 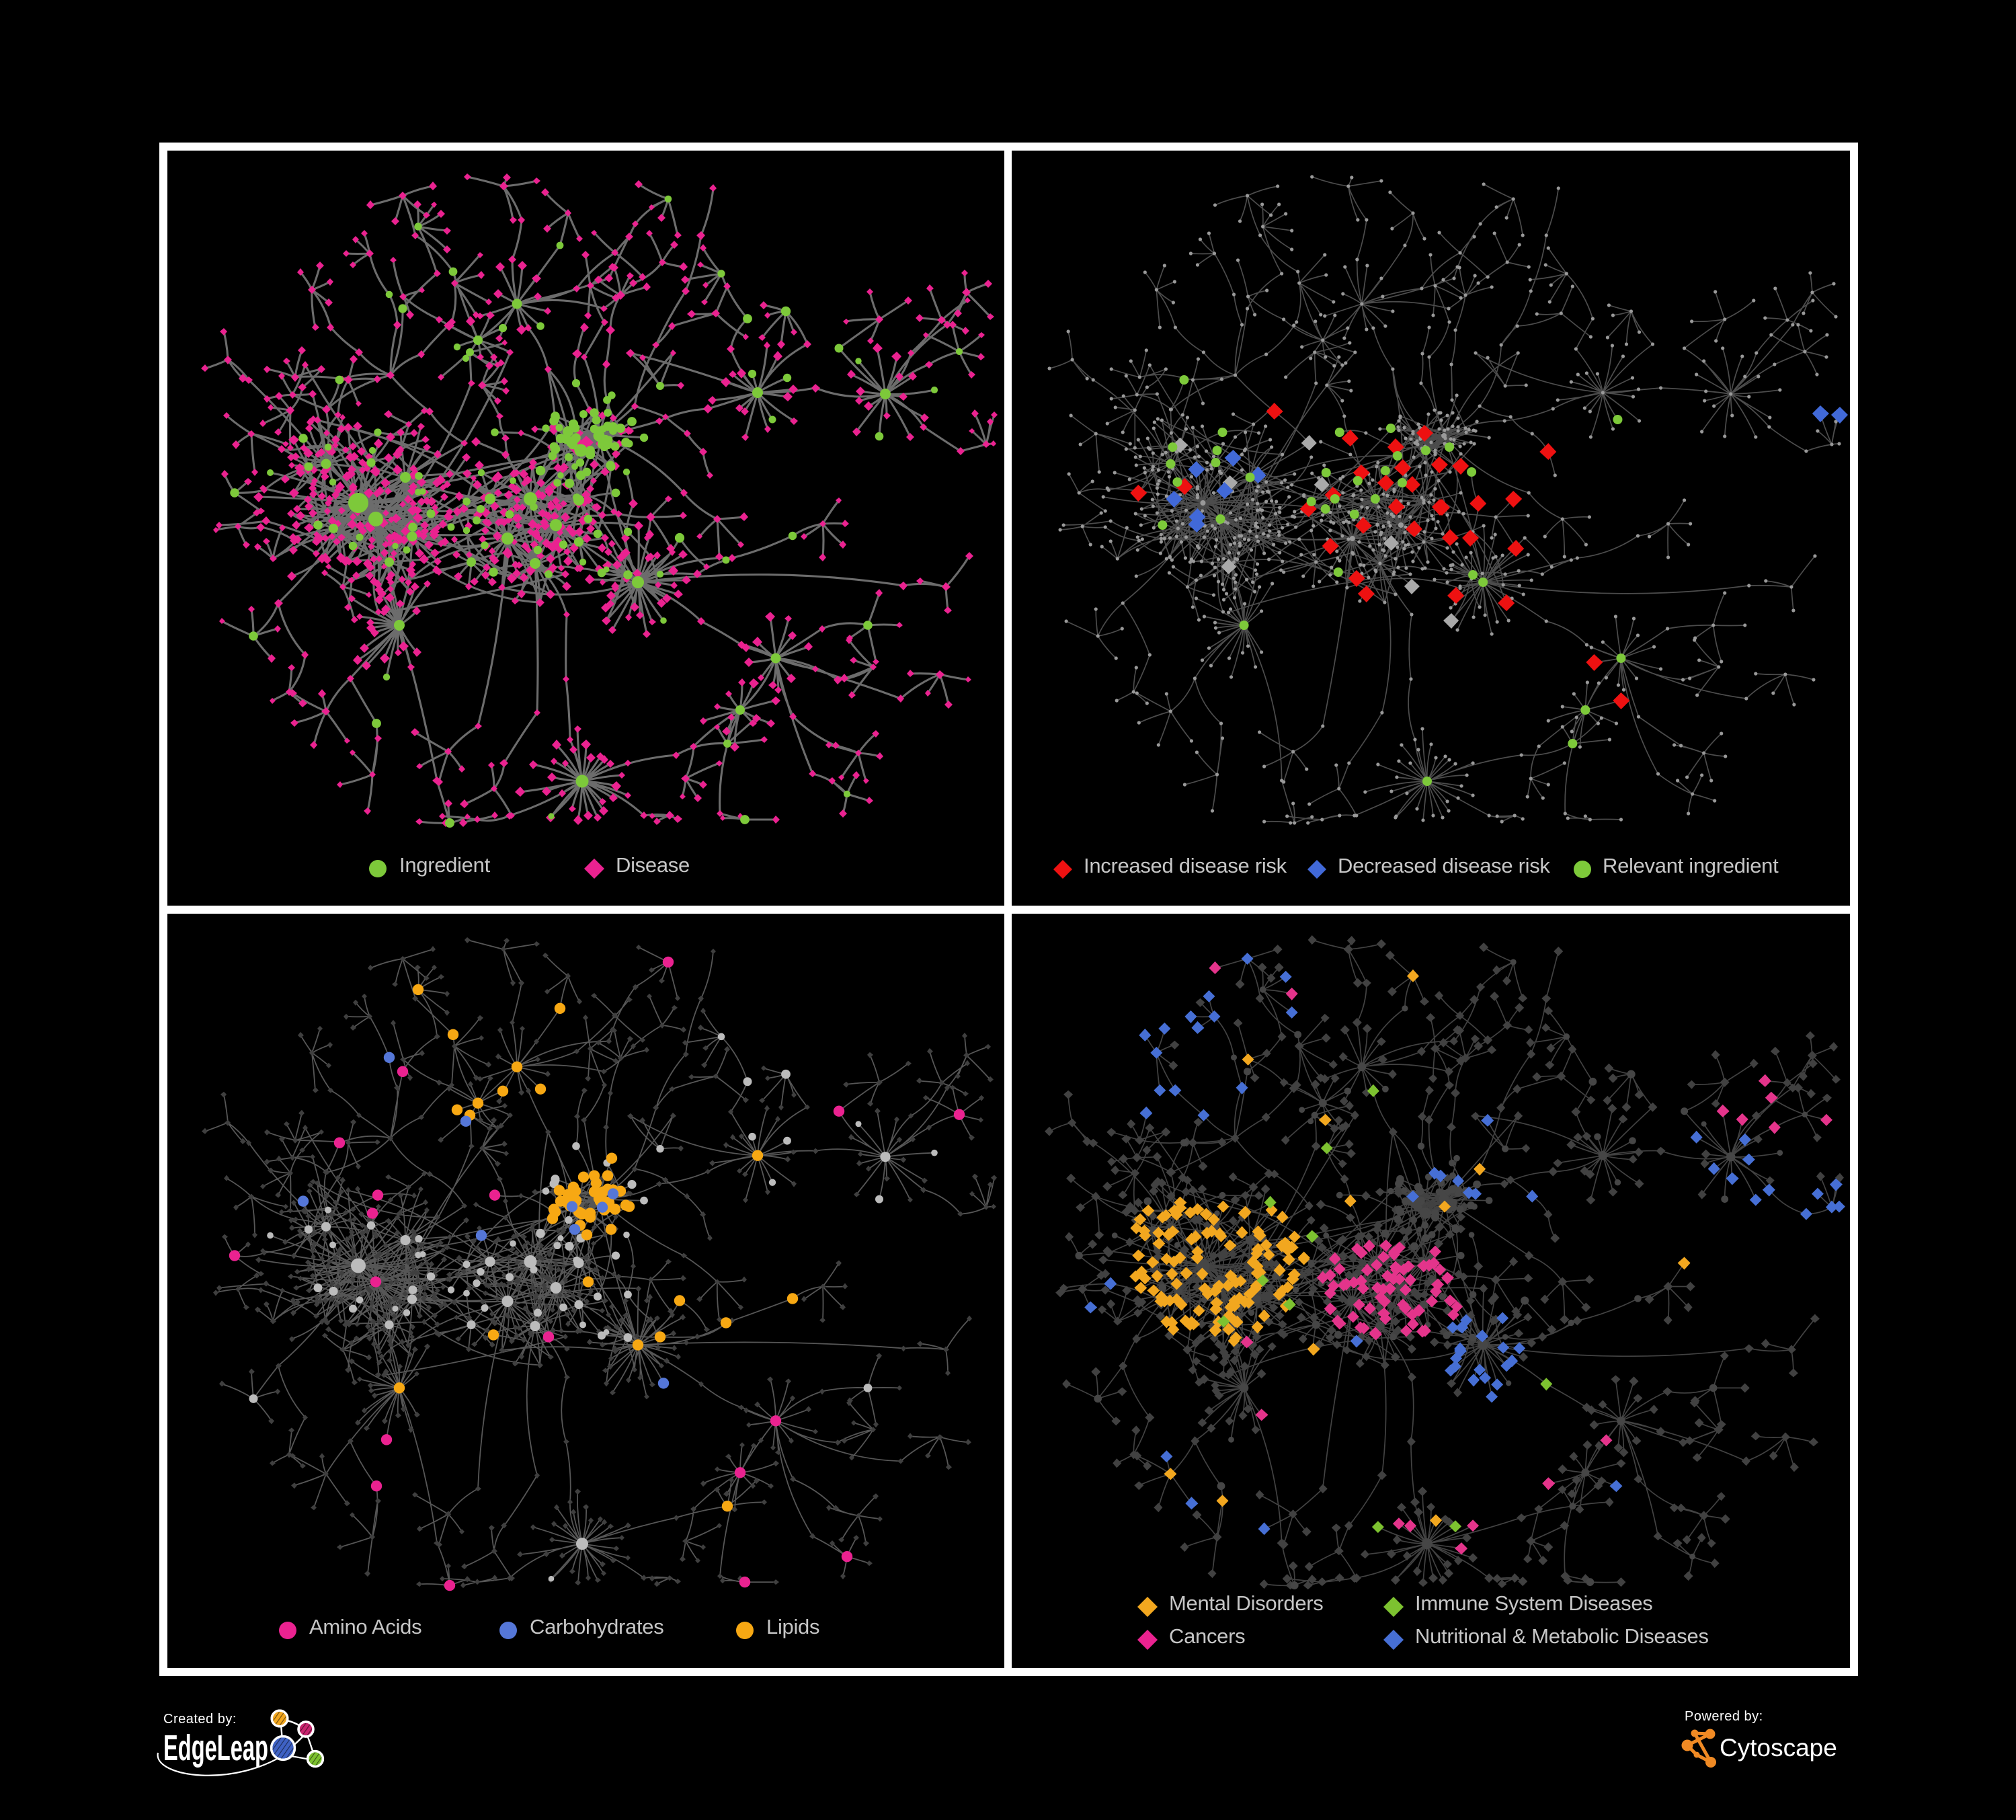 I want to click on svg-text: EdgeLeap, so click(x=215, y=1748).